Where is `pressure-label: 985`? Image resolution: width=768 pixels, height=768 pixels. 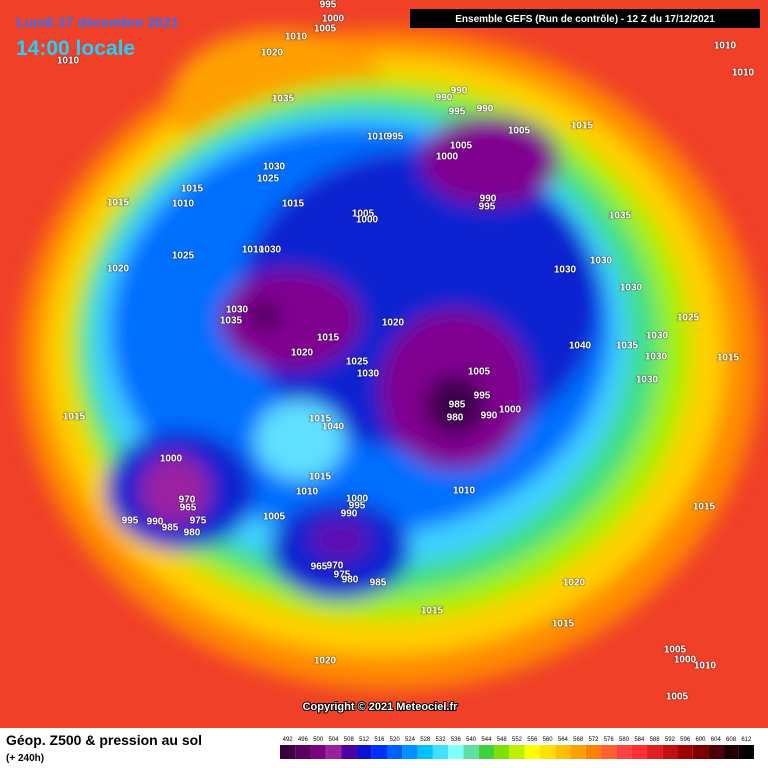
pressure-label: 985 is located at coordinates (457, 405).